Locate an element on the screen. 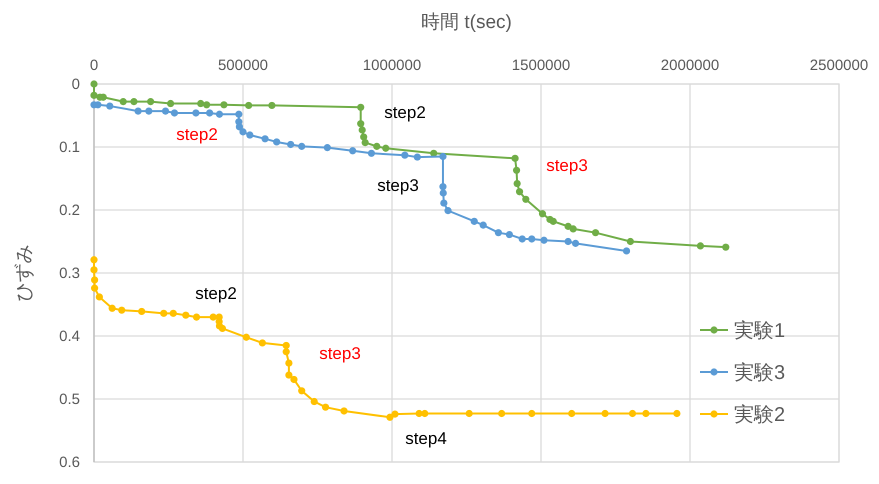 The width and height of the screenshot is (879, 484). legend-label: 実験1 is located at coordinates (760, 330).